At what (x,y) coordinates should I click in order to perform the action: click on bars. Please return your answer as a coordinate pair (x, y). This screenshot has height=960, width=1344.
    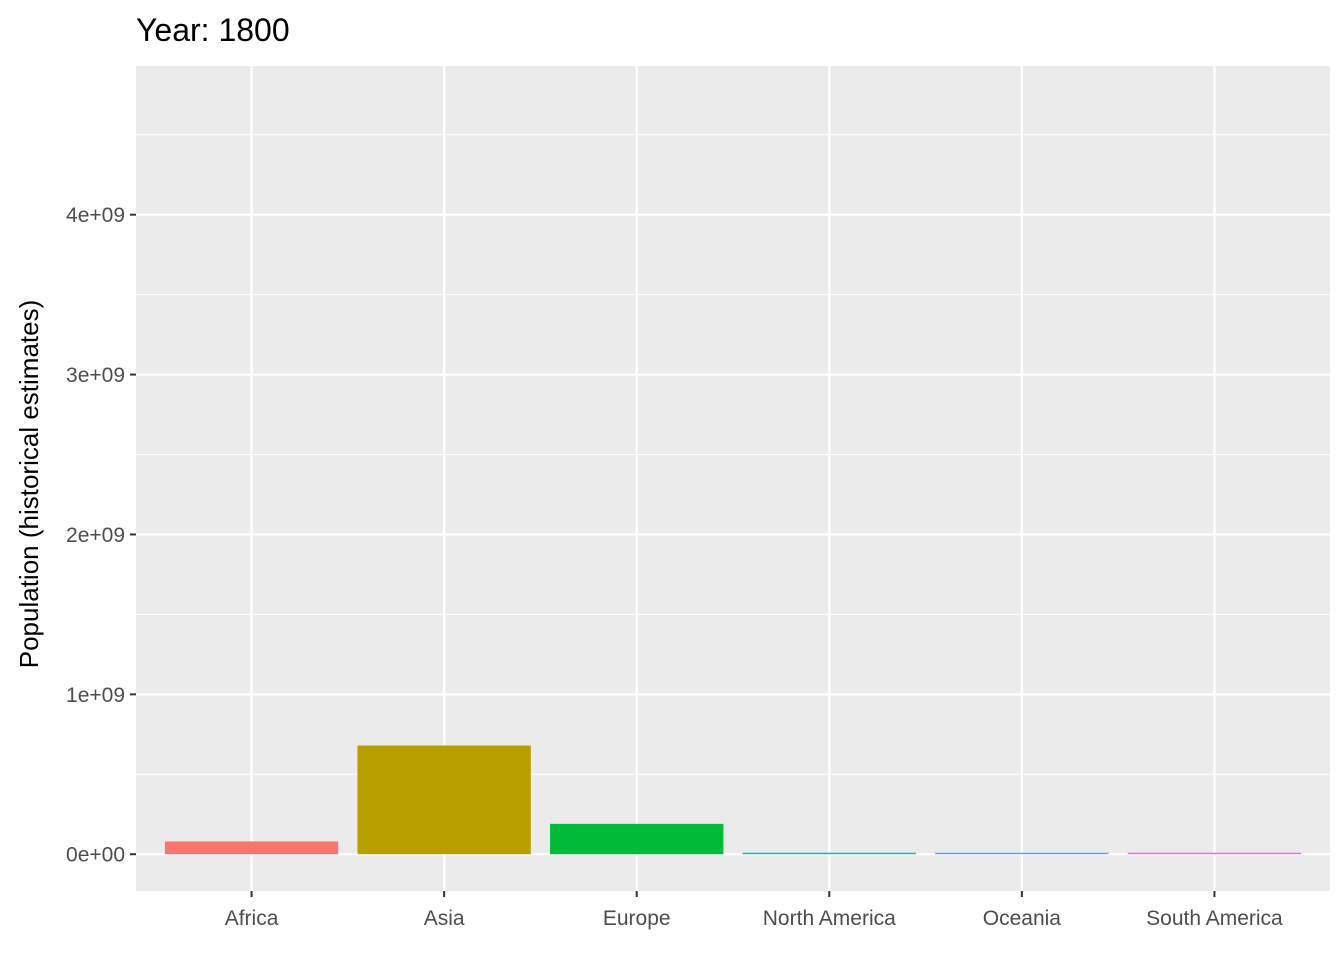
    Looking at the image, I should click on (733, 800).